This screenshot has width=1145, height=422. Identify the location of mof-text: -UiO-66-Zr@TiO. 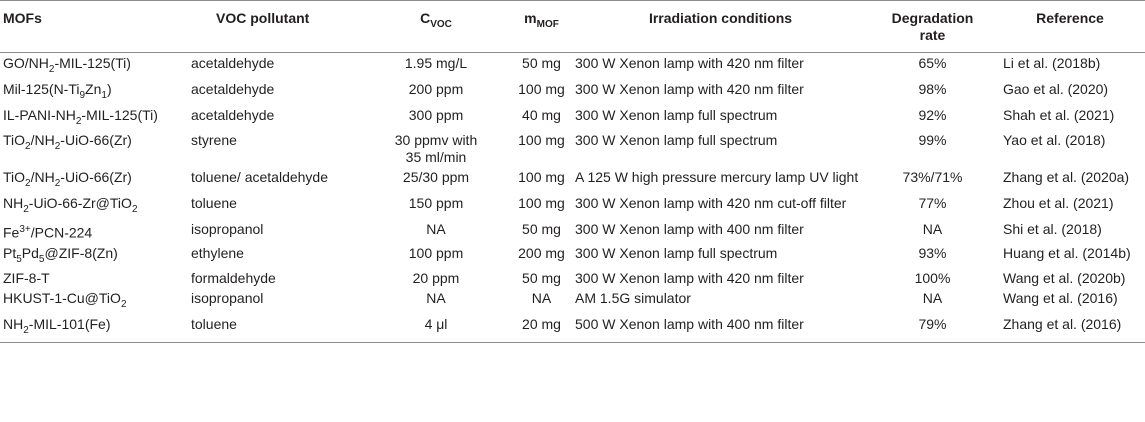
(80, 203).